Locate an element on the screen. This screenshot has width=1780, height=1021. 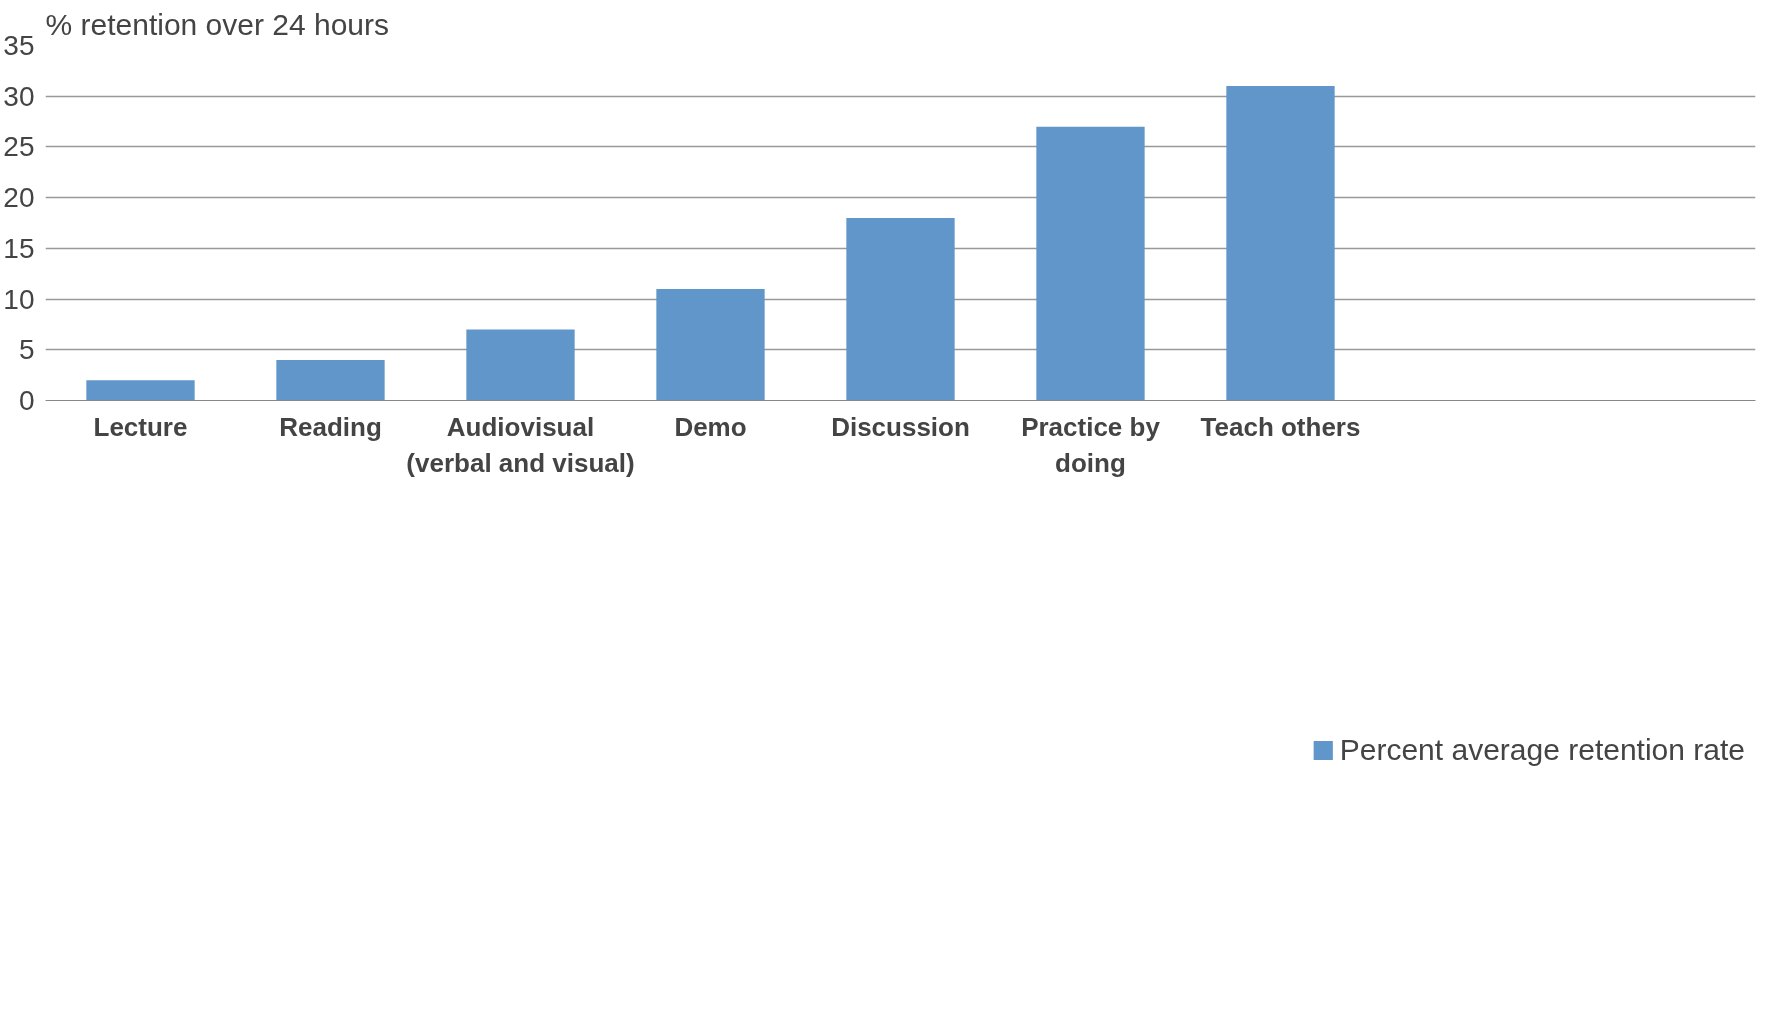
y-tick-label: 35 is located at coordinates (19, 45).